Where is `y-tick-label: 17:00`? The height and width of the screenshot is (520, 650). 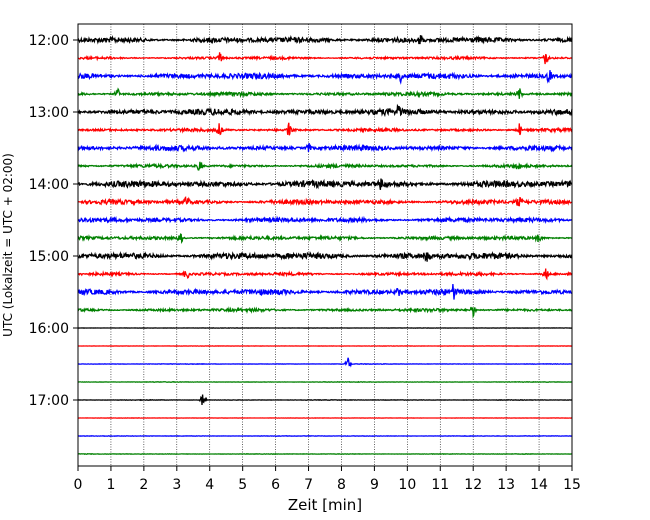 y-tick-label: 17:00 is located at coordinates (49, 401).